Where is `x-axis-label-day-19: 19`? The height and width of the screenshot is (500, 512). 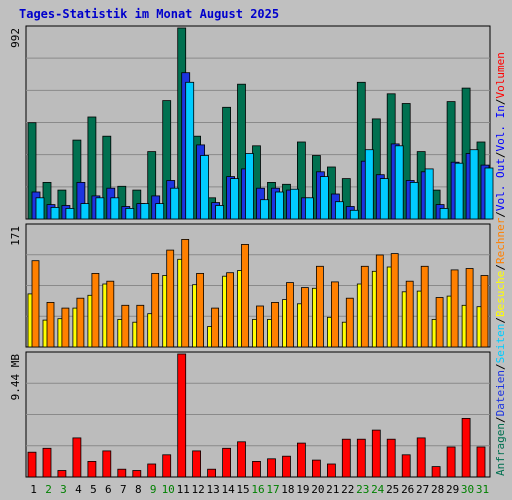
x-axis-label-day-19: 19 is located at coordinates (302, 489).